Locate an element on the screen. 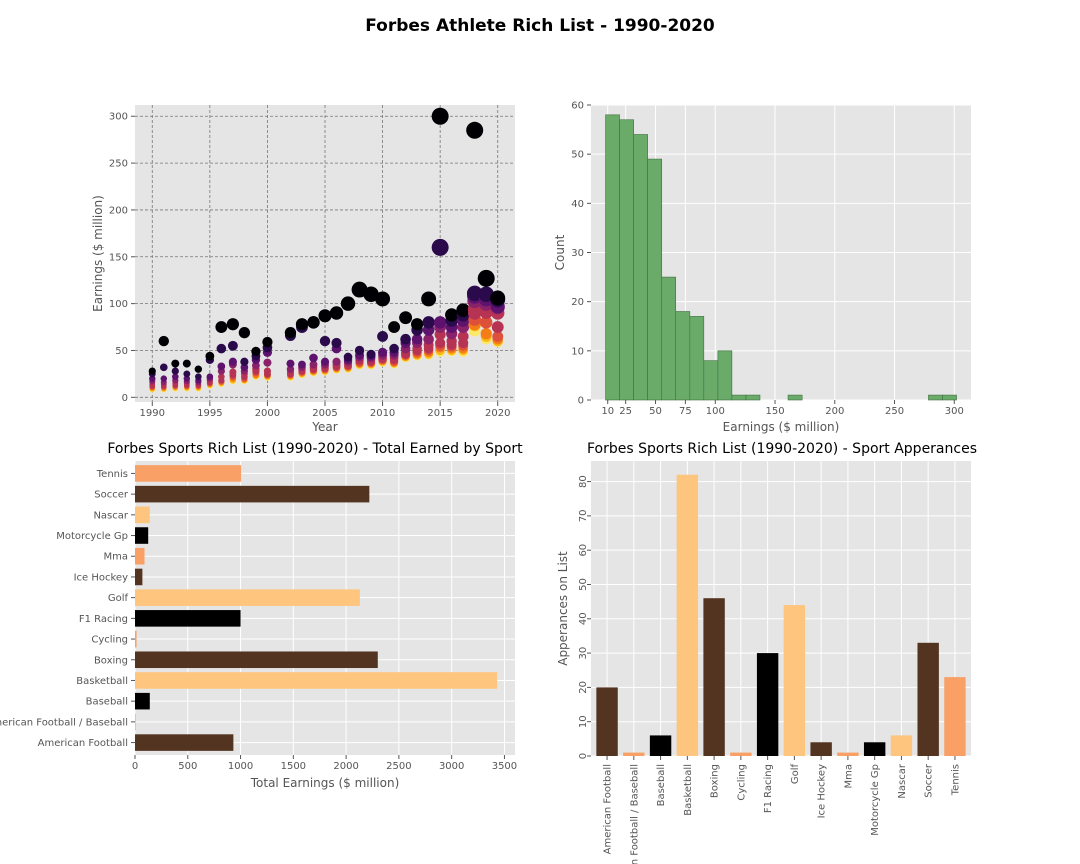 This screenshot has width=1080, height=864. scatter-tick-label-x: 2015 is located at coordinates (439, 413).